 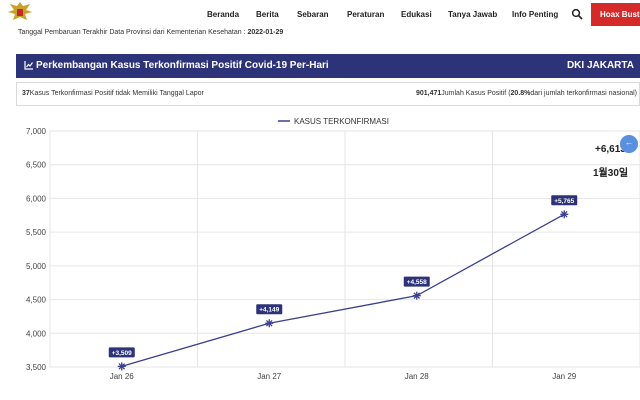 What do you see at coordinates (520, 93) in the screenshot?
I see `total-percentage: 20.8%` at bounding box center [520, 93].